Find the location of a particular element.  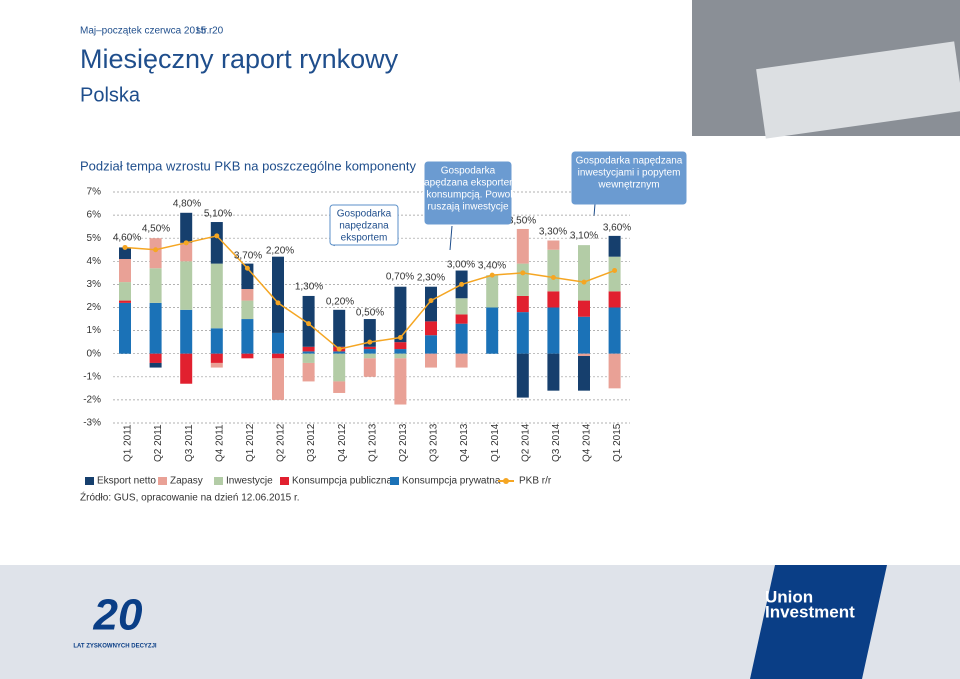

value-label: 1,30% is located at coordinates (309, 287).